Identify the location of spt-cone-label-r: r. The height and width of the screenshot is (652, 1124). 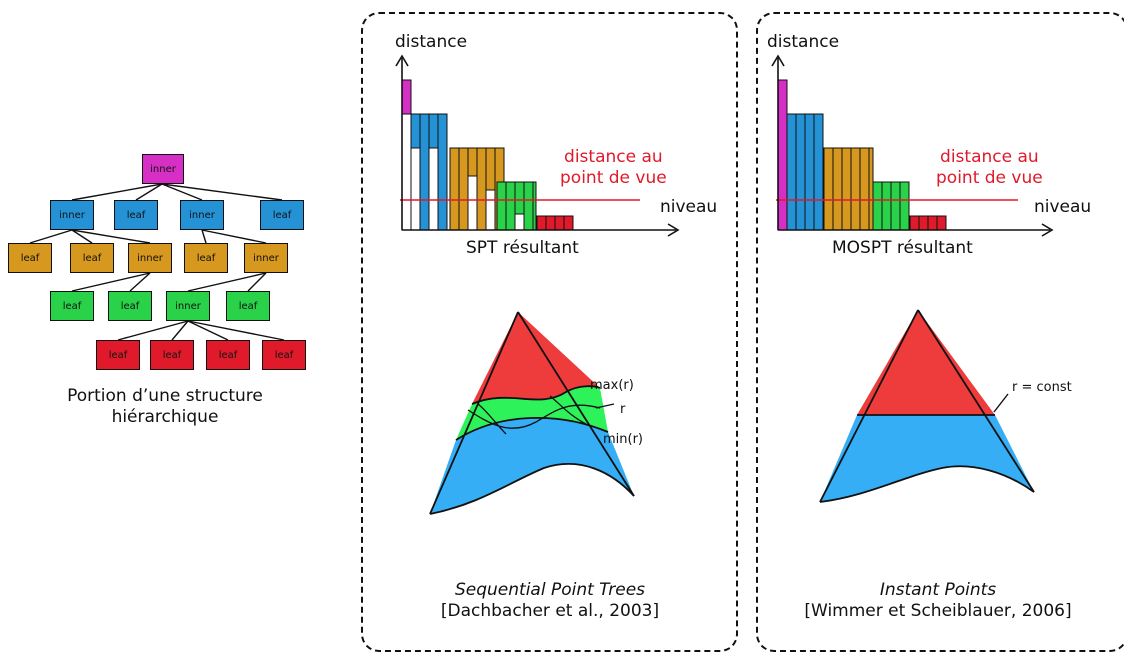
(623, 409).